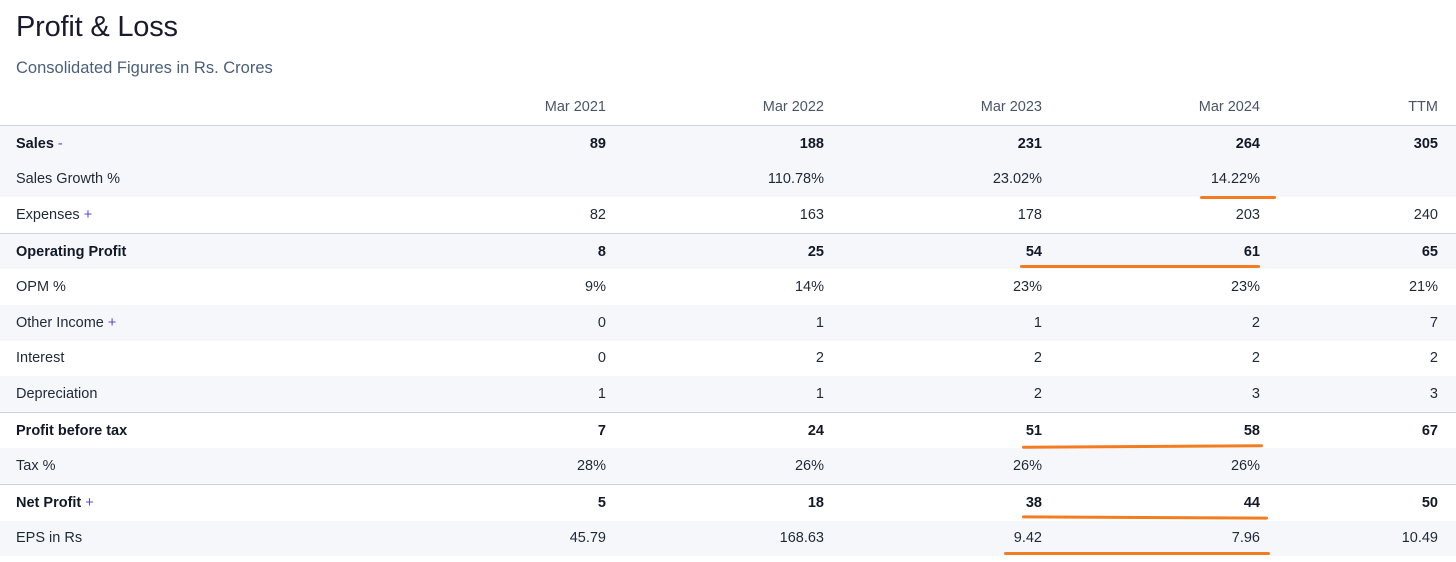  I want to click on row-label: Interest, so click(40, 358).